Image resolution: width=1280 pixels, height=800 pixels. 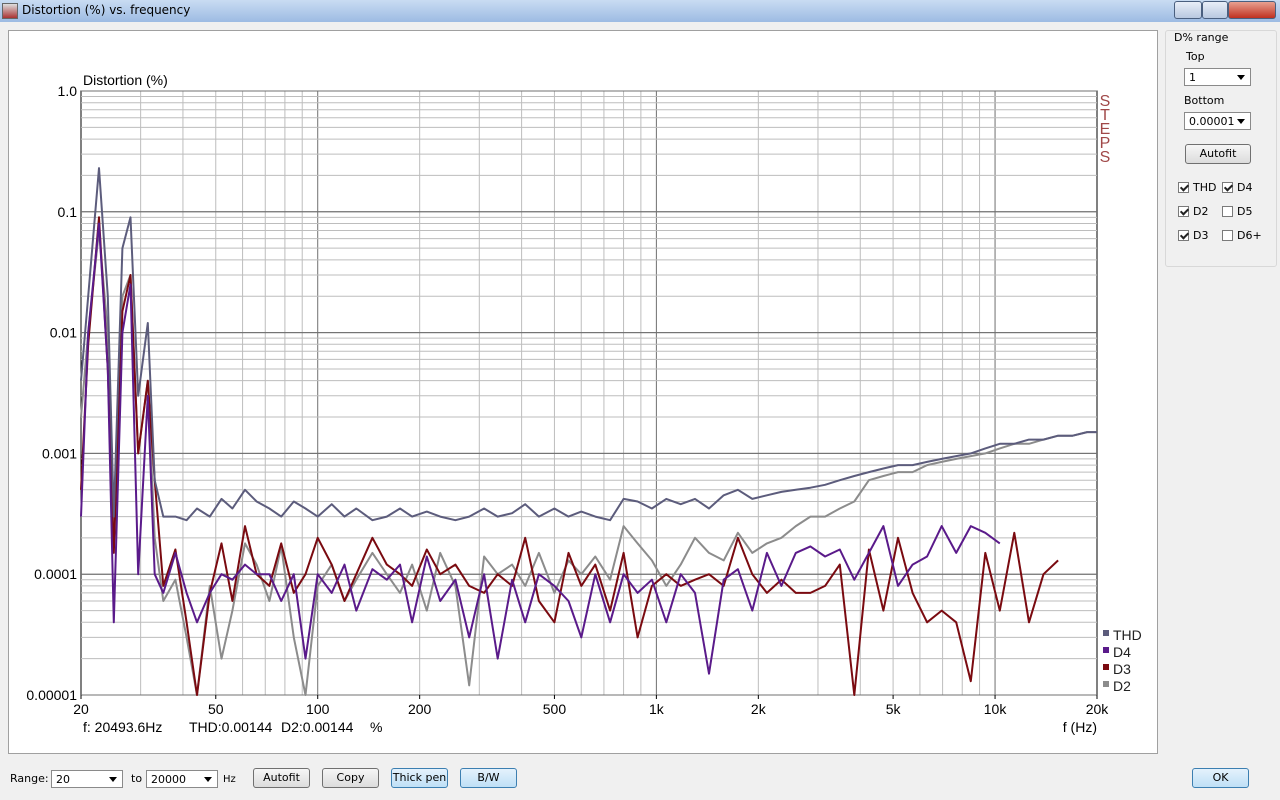 I want to click on checkbox-label: D2, so click(x=1201, y=211).